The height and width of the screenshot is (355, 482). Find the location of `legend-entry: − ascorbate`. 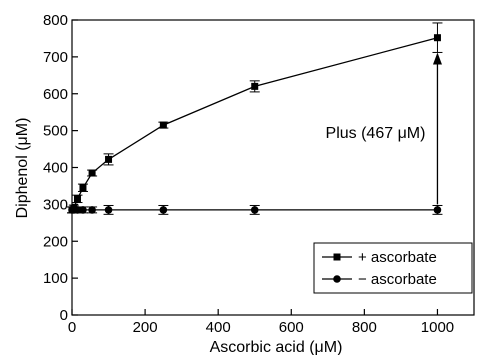

legend-entry: − ascorbate is located at coordinates (379, 279).